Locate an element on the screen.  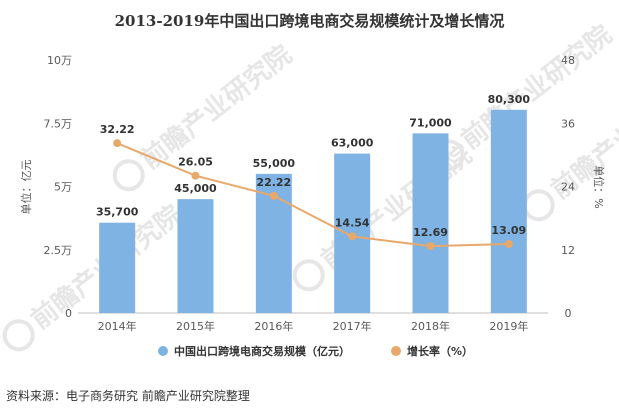
x-tick-label: 2017年 is located at coordinates (352, 326).